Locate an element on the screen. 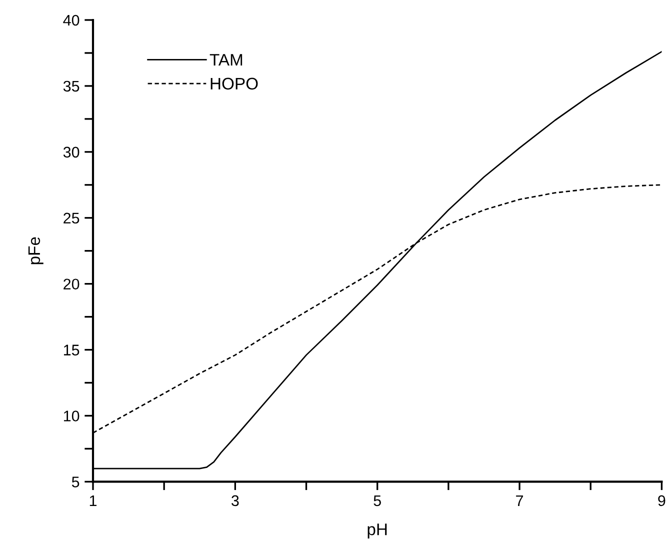 This screenshot has width=668, height=550. y-tick-label: 35 is located at coordinates (71, 86).